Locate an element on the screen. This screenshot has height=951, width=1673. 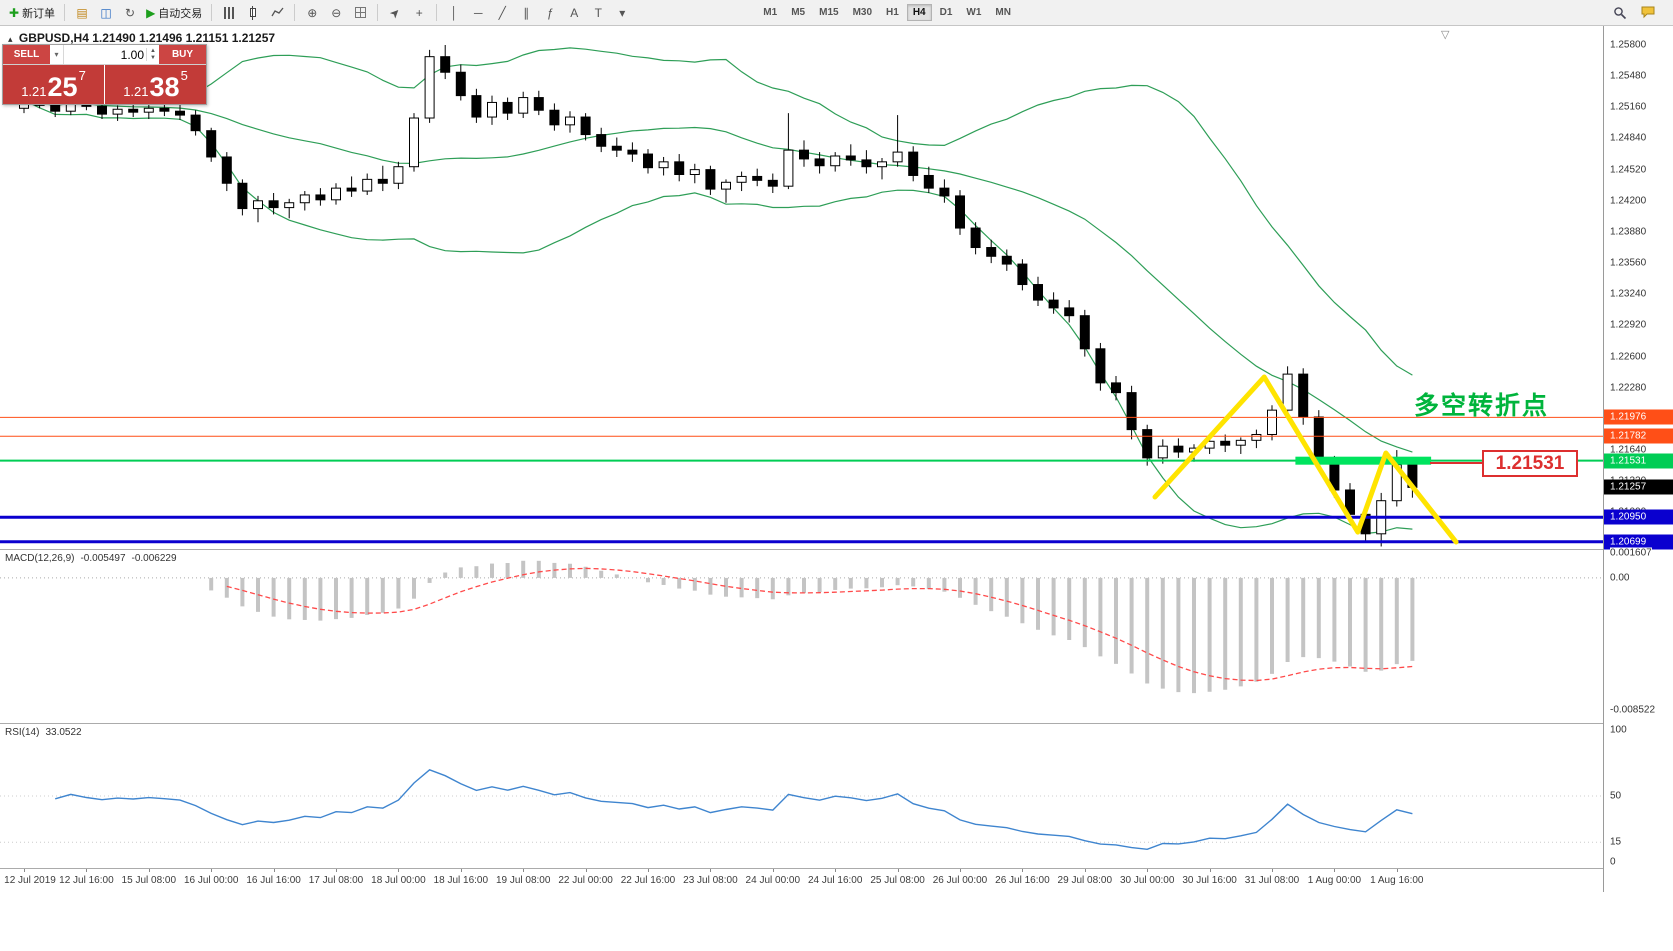
time-label: 16 Jul 00:00 is located at coordinates (211, 880).